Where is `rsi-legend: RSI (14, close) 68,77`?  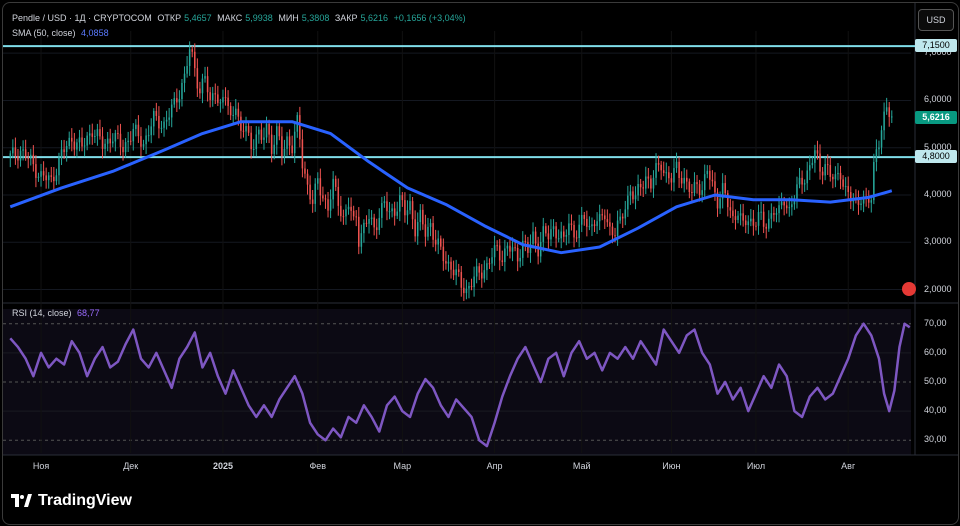
rsi-legend: RSI (14, close) 68,77 is located at coordinates (57, 313).